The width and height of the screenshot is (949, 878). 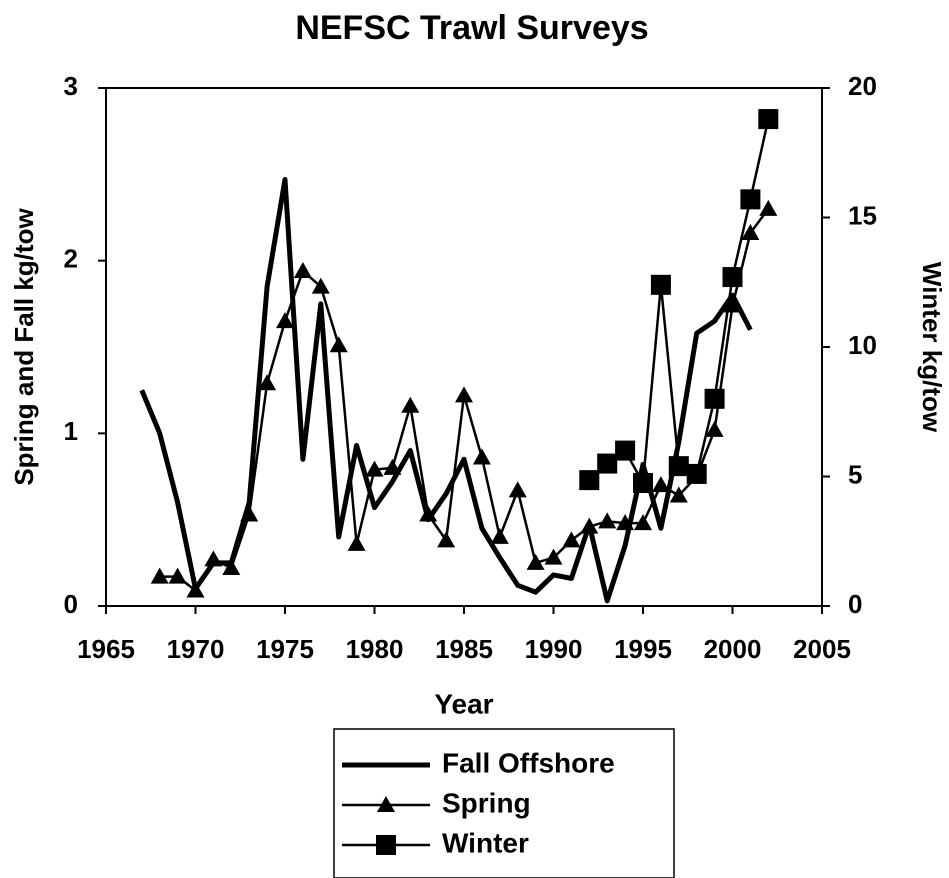 I want to click on x-tick-label: 1980, so click(x=375, y=649).